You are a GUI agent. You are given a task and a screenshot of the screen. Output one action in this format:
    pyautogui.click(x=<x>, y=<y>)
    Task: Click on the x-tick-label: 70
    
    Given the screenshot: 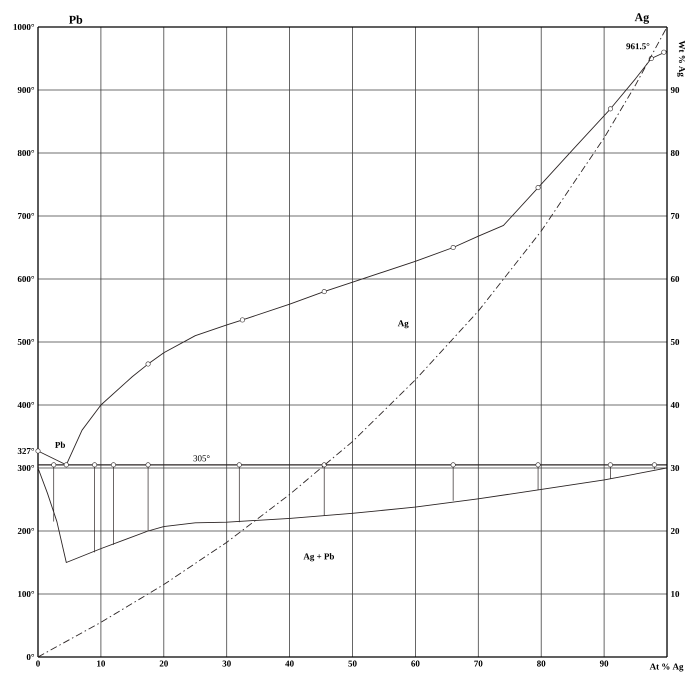 What is the action you would take?
    pyautogui.click(x=478, y=663)
    